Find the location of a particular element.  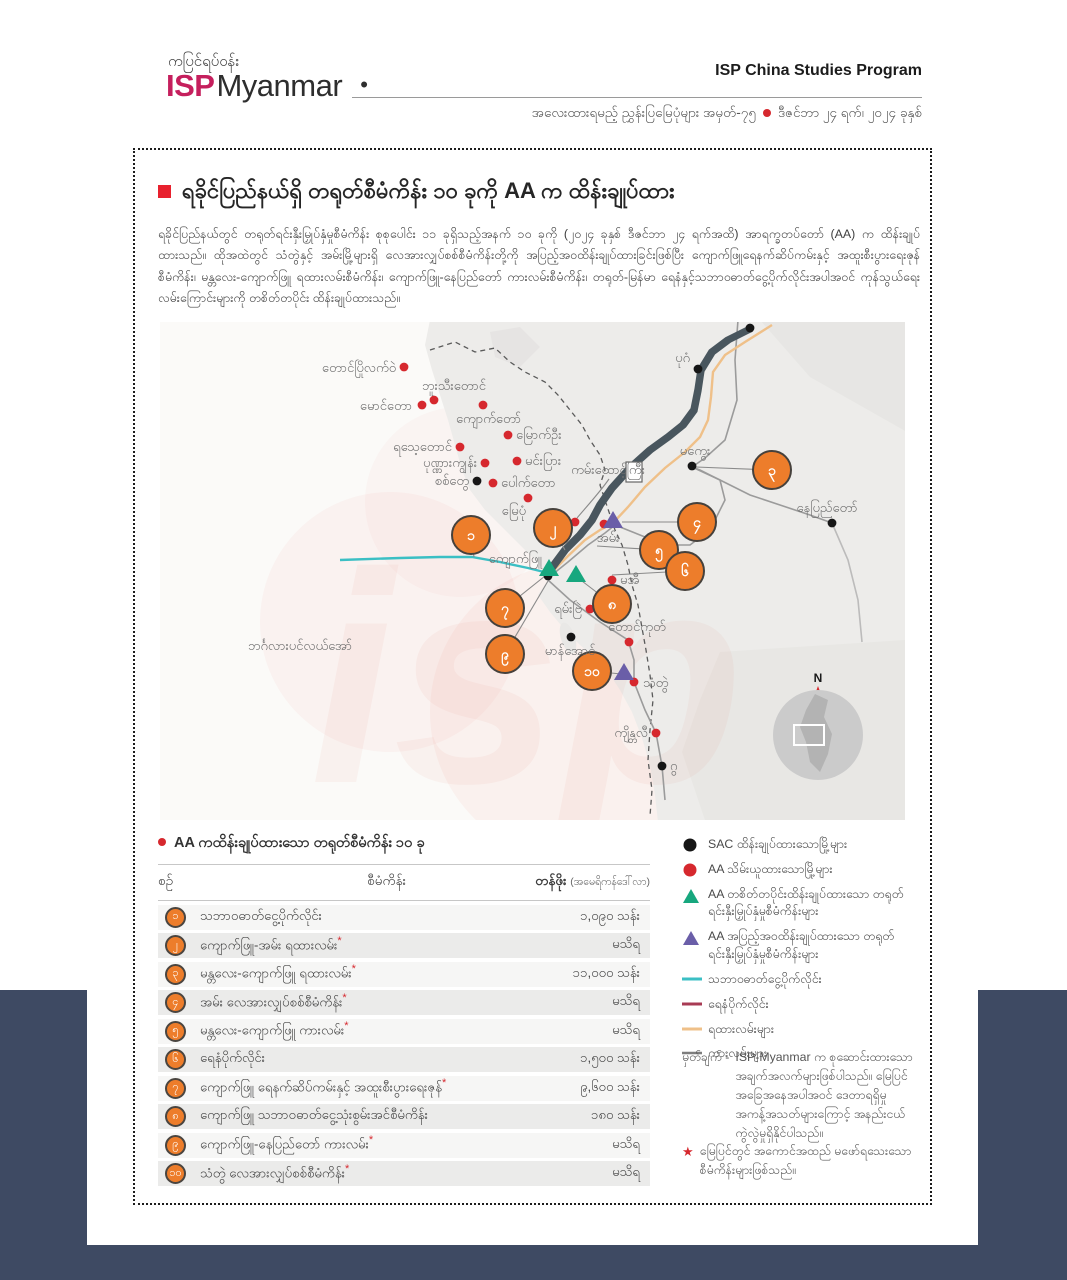

table-row: ၅ မန္တလေး-ကျောက်ဖြူ ကားလမ်း* မသိရ is located at coordinates (404, 1031).